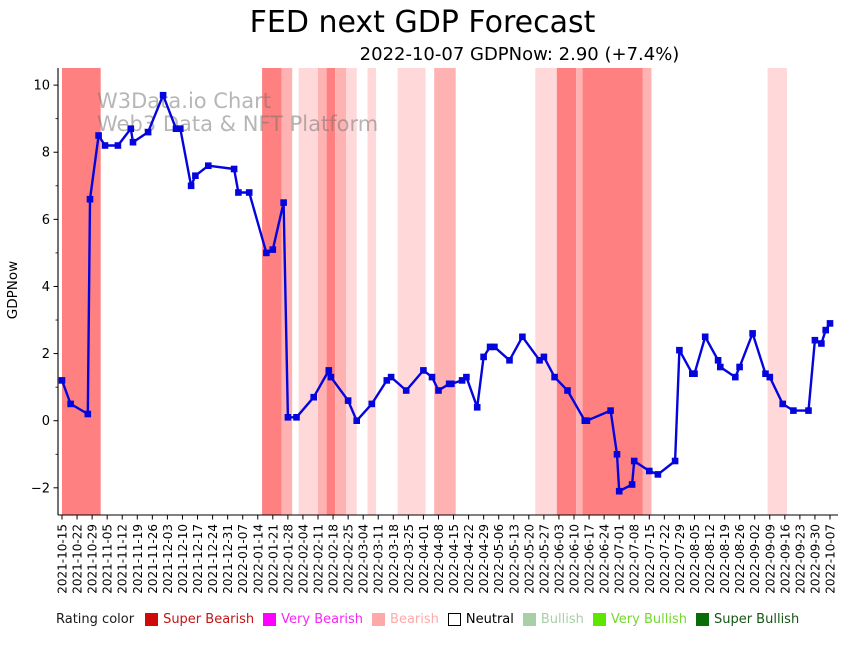  Describe the element at coordinates (544, 559) in the screenshot. I see `x-tick-label: 2022-05-27` at that location.